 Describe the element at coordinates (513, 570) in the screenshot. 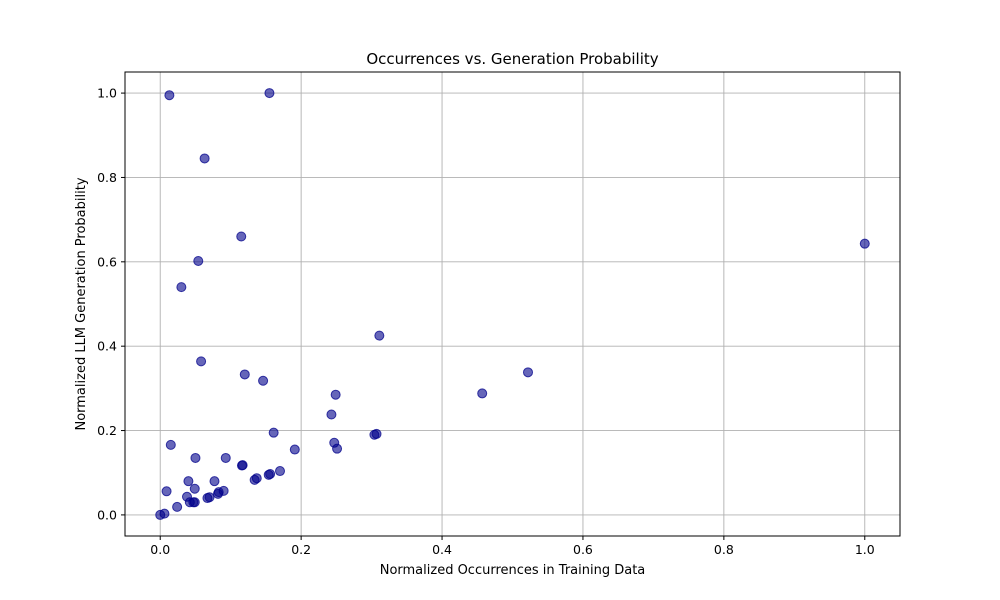

I see `x-axis-label: Normalized Occurrences in Training Data` at that location.